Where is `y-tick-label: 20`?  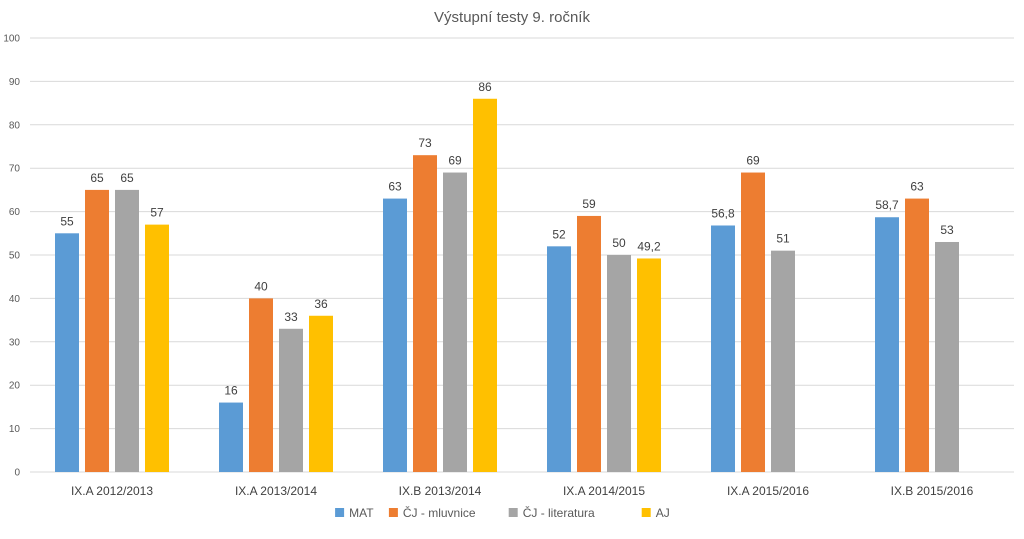
y-tick-label: 20 is located at coordinates (15, 386).